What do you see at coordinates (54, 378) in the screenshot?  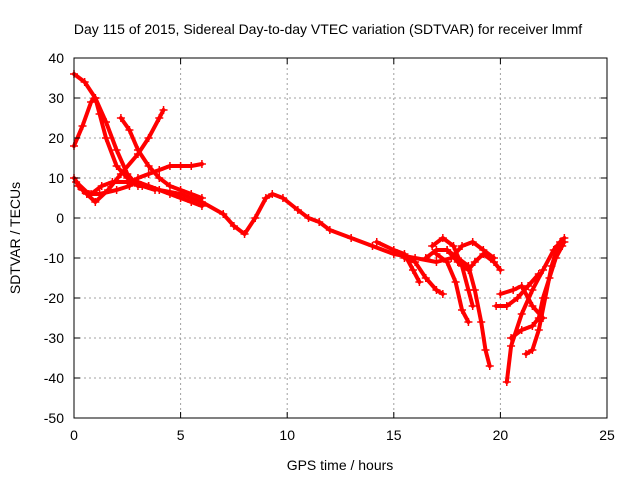 I see `y-tick-label: -40` at bounding box center [54, 378].